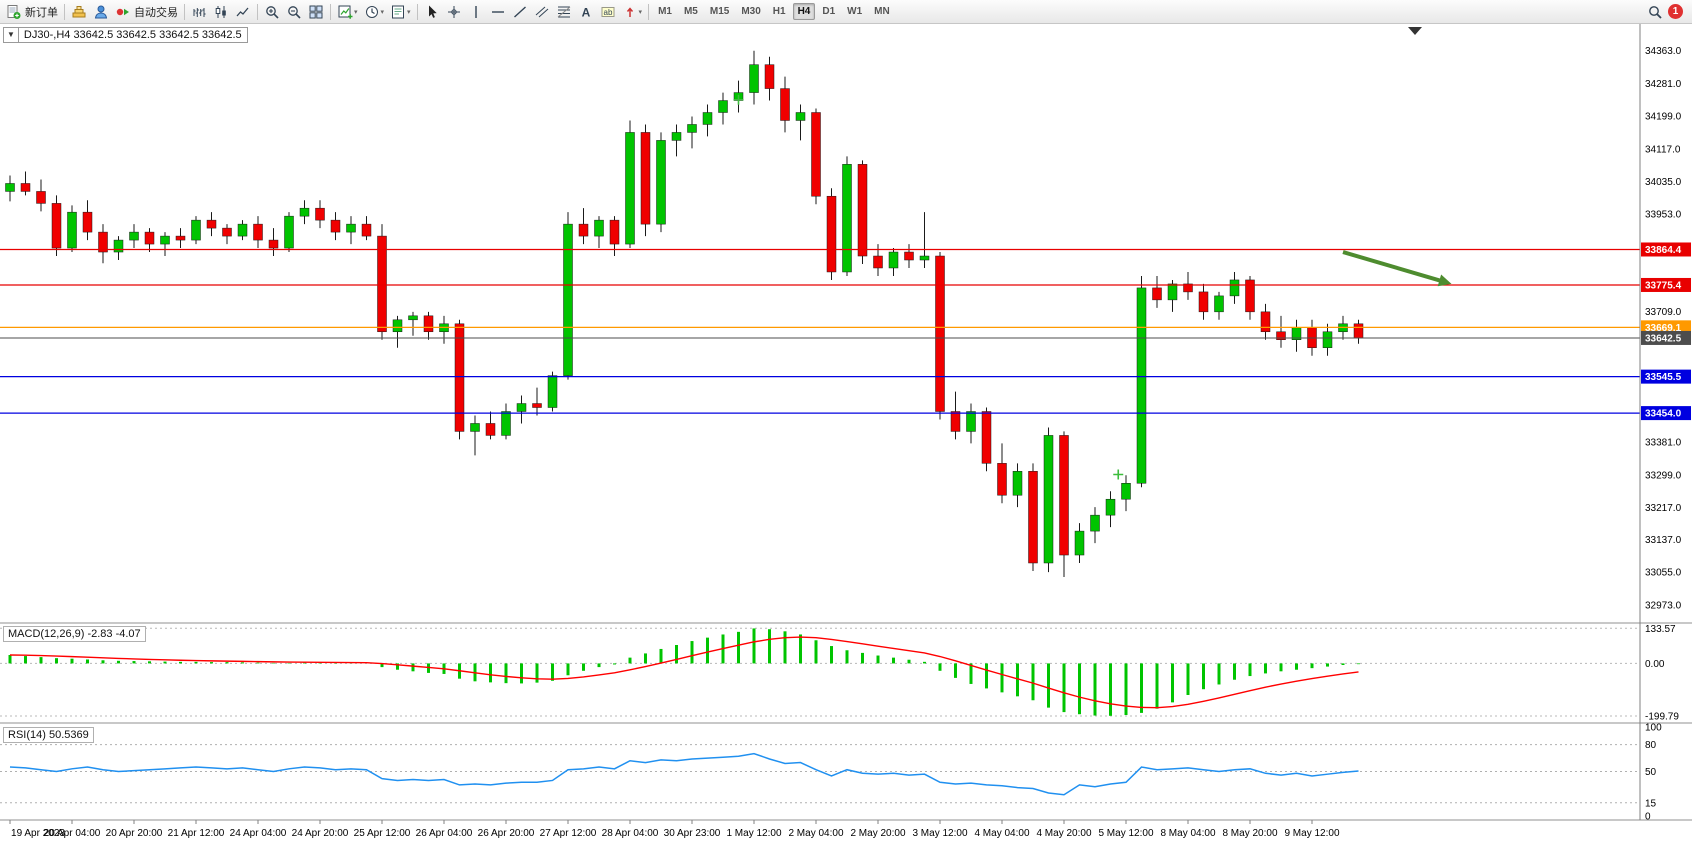  What do you see at coordinates (374, 12) in the screenshot?
I see `period-button: ▾` at bounding box center [374, 12].